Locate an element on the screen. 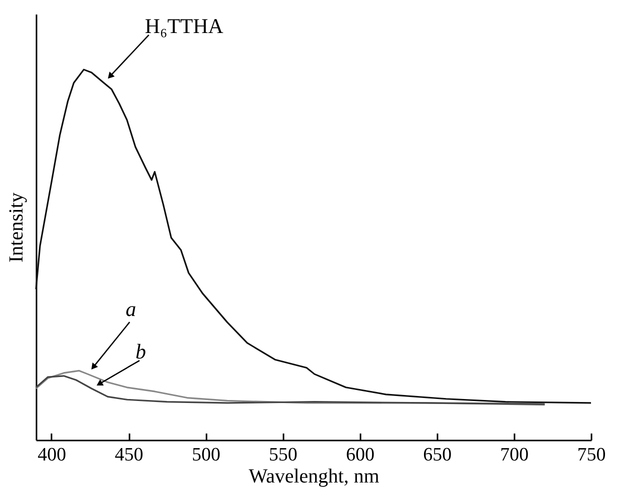 The image size is (625, 496). x-tick-label: 550 is located at coordinates (283, 455).